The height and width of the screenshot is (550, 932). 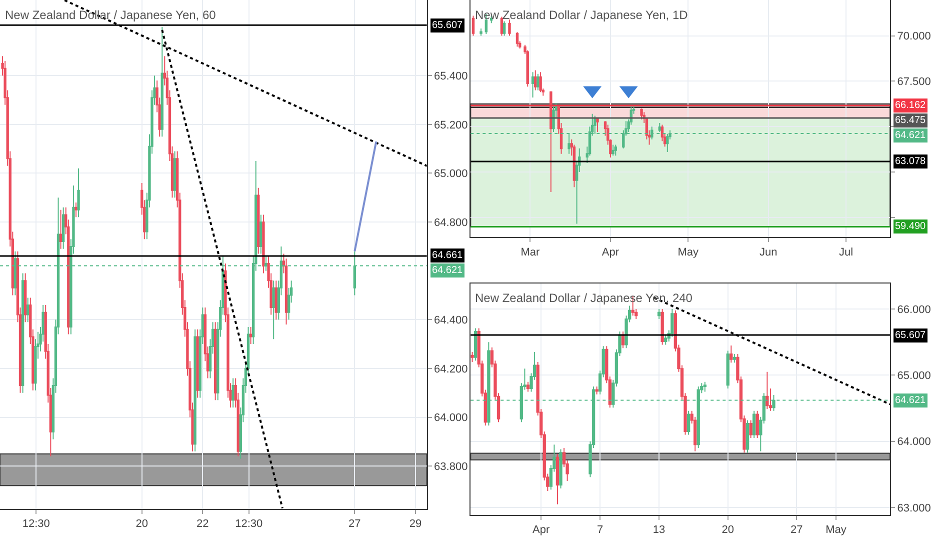 What do you see at coordinates (914, 82) in the screenshot?
I see `y-tick-label: 67.500` at bounding box center [914, 82].